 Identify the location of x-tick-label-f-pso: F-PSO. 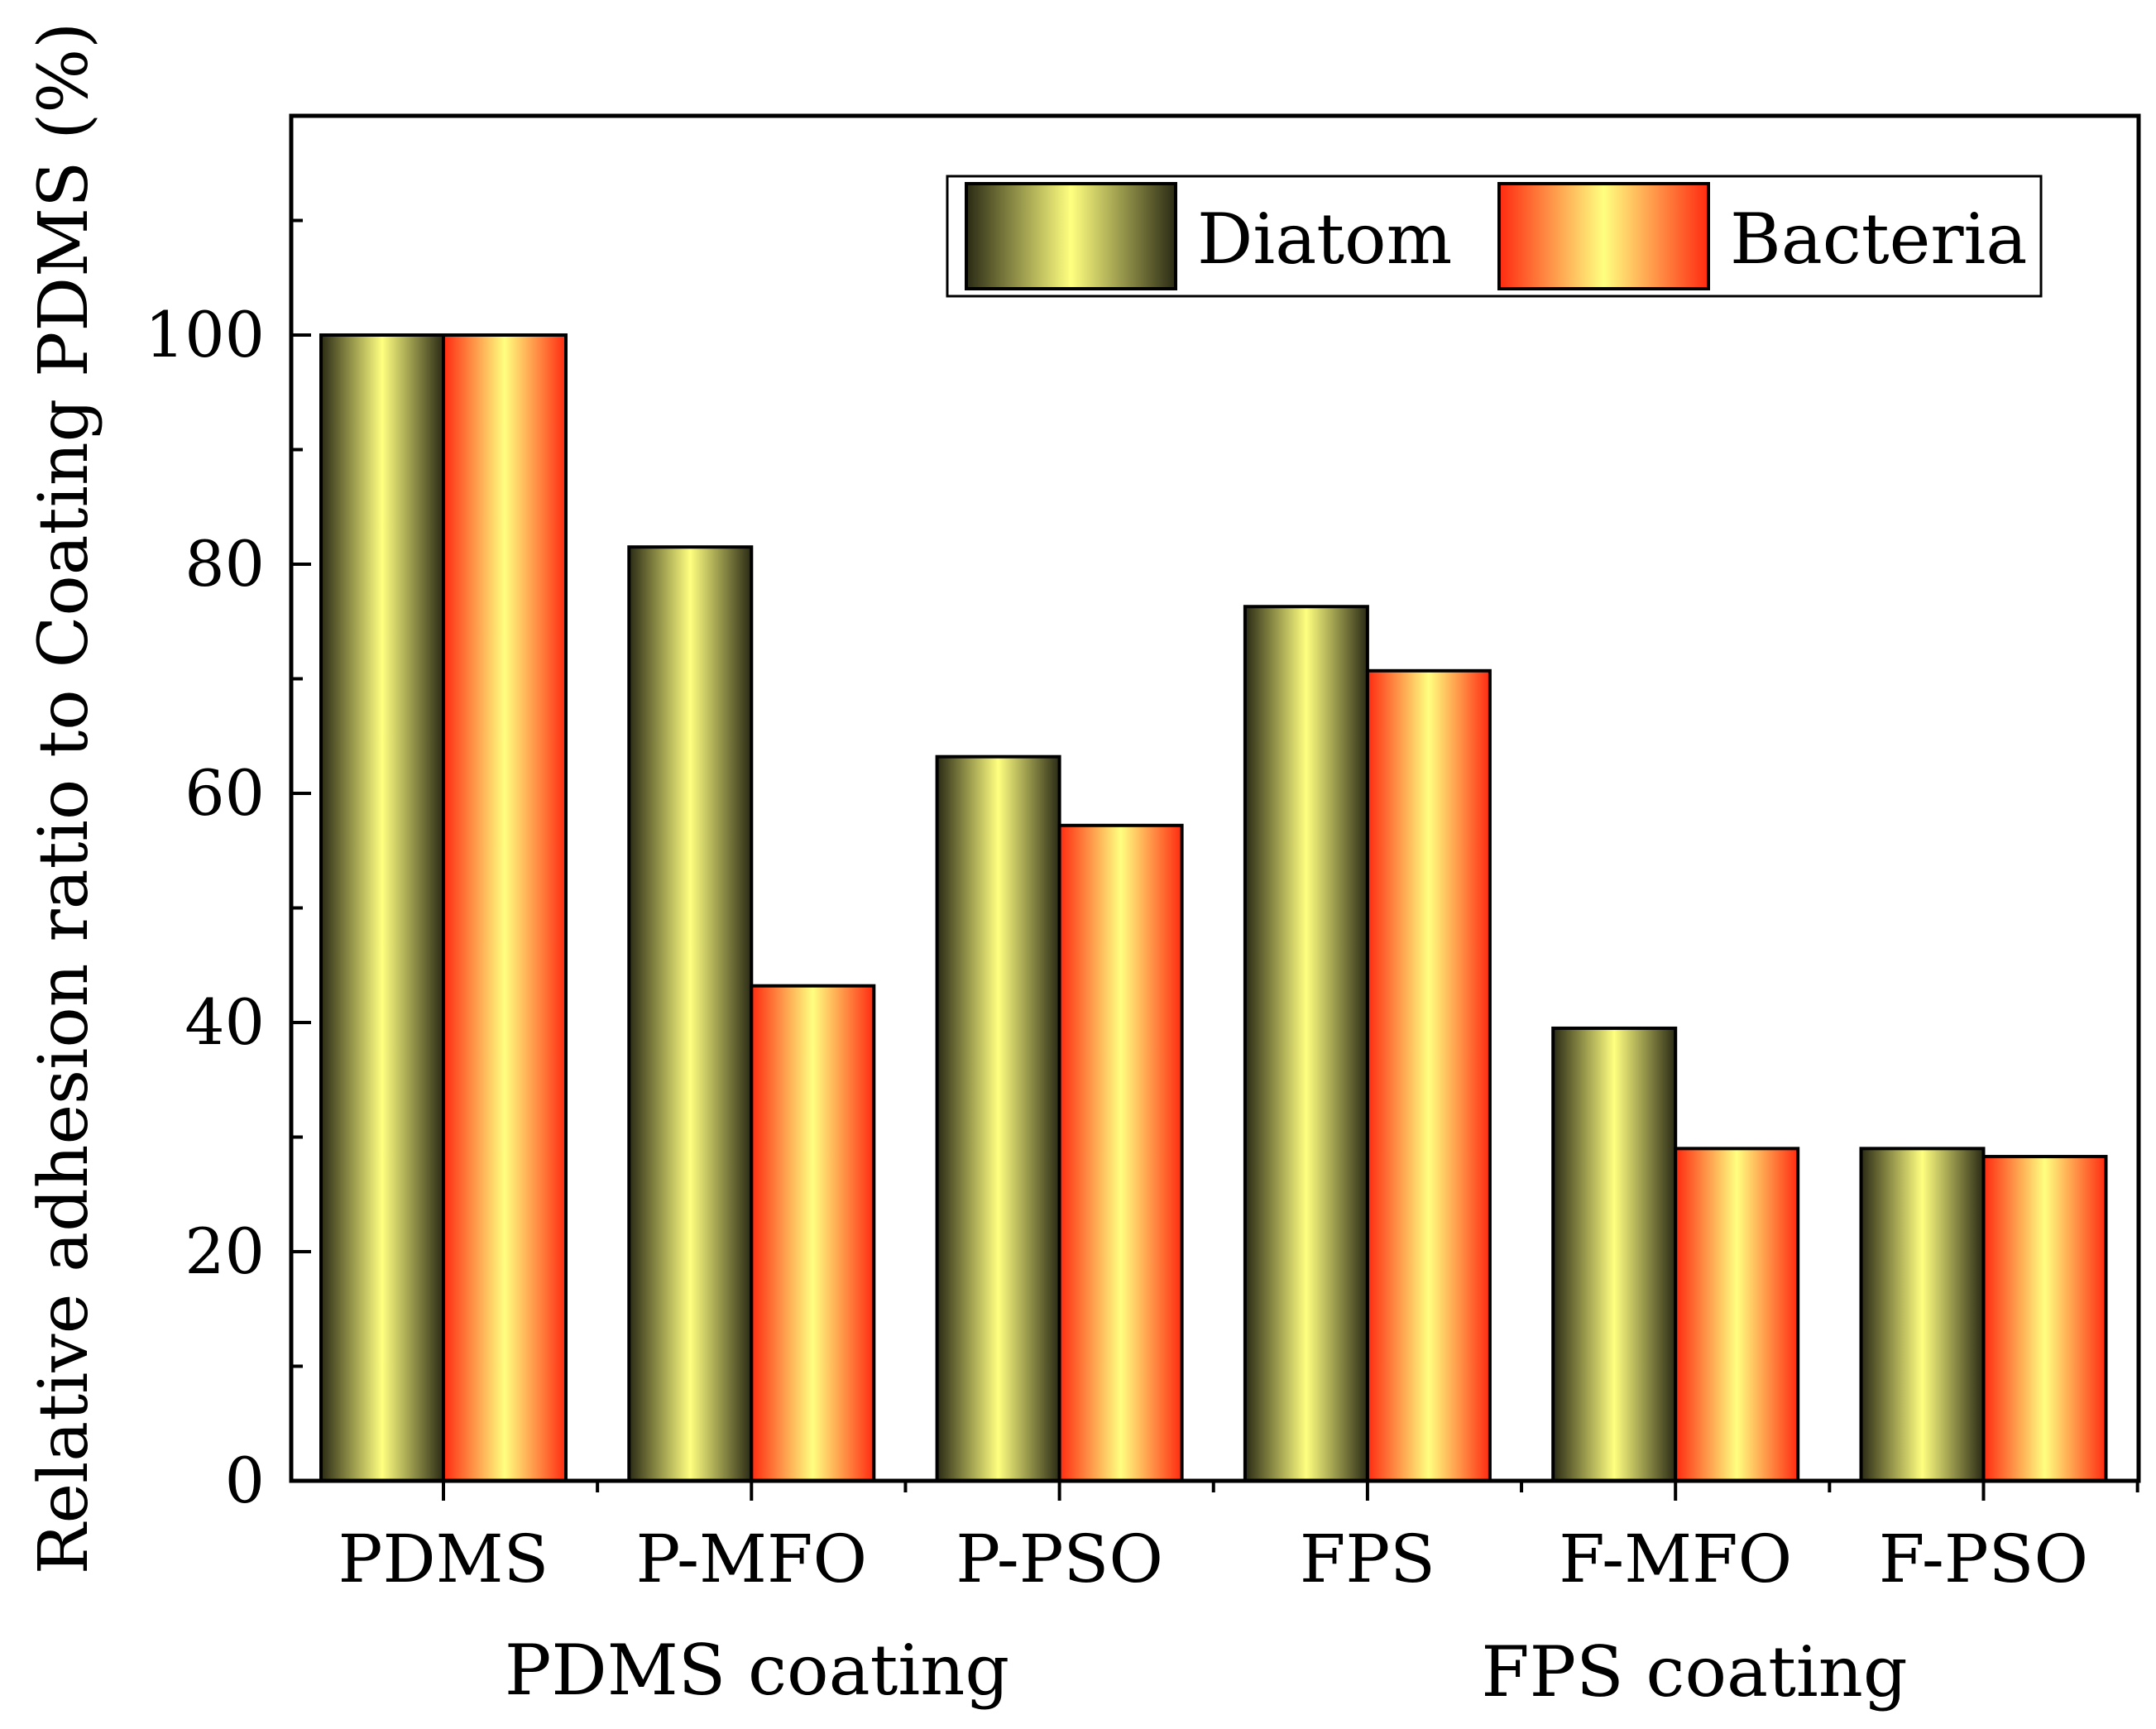
(1983, 1559).